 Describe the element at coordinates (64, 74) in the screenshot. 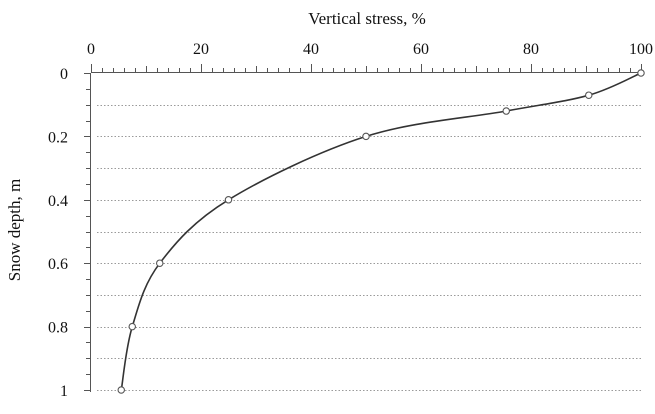

I see `y-tick-label: 0` at that location.